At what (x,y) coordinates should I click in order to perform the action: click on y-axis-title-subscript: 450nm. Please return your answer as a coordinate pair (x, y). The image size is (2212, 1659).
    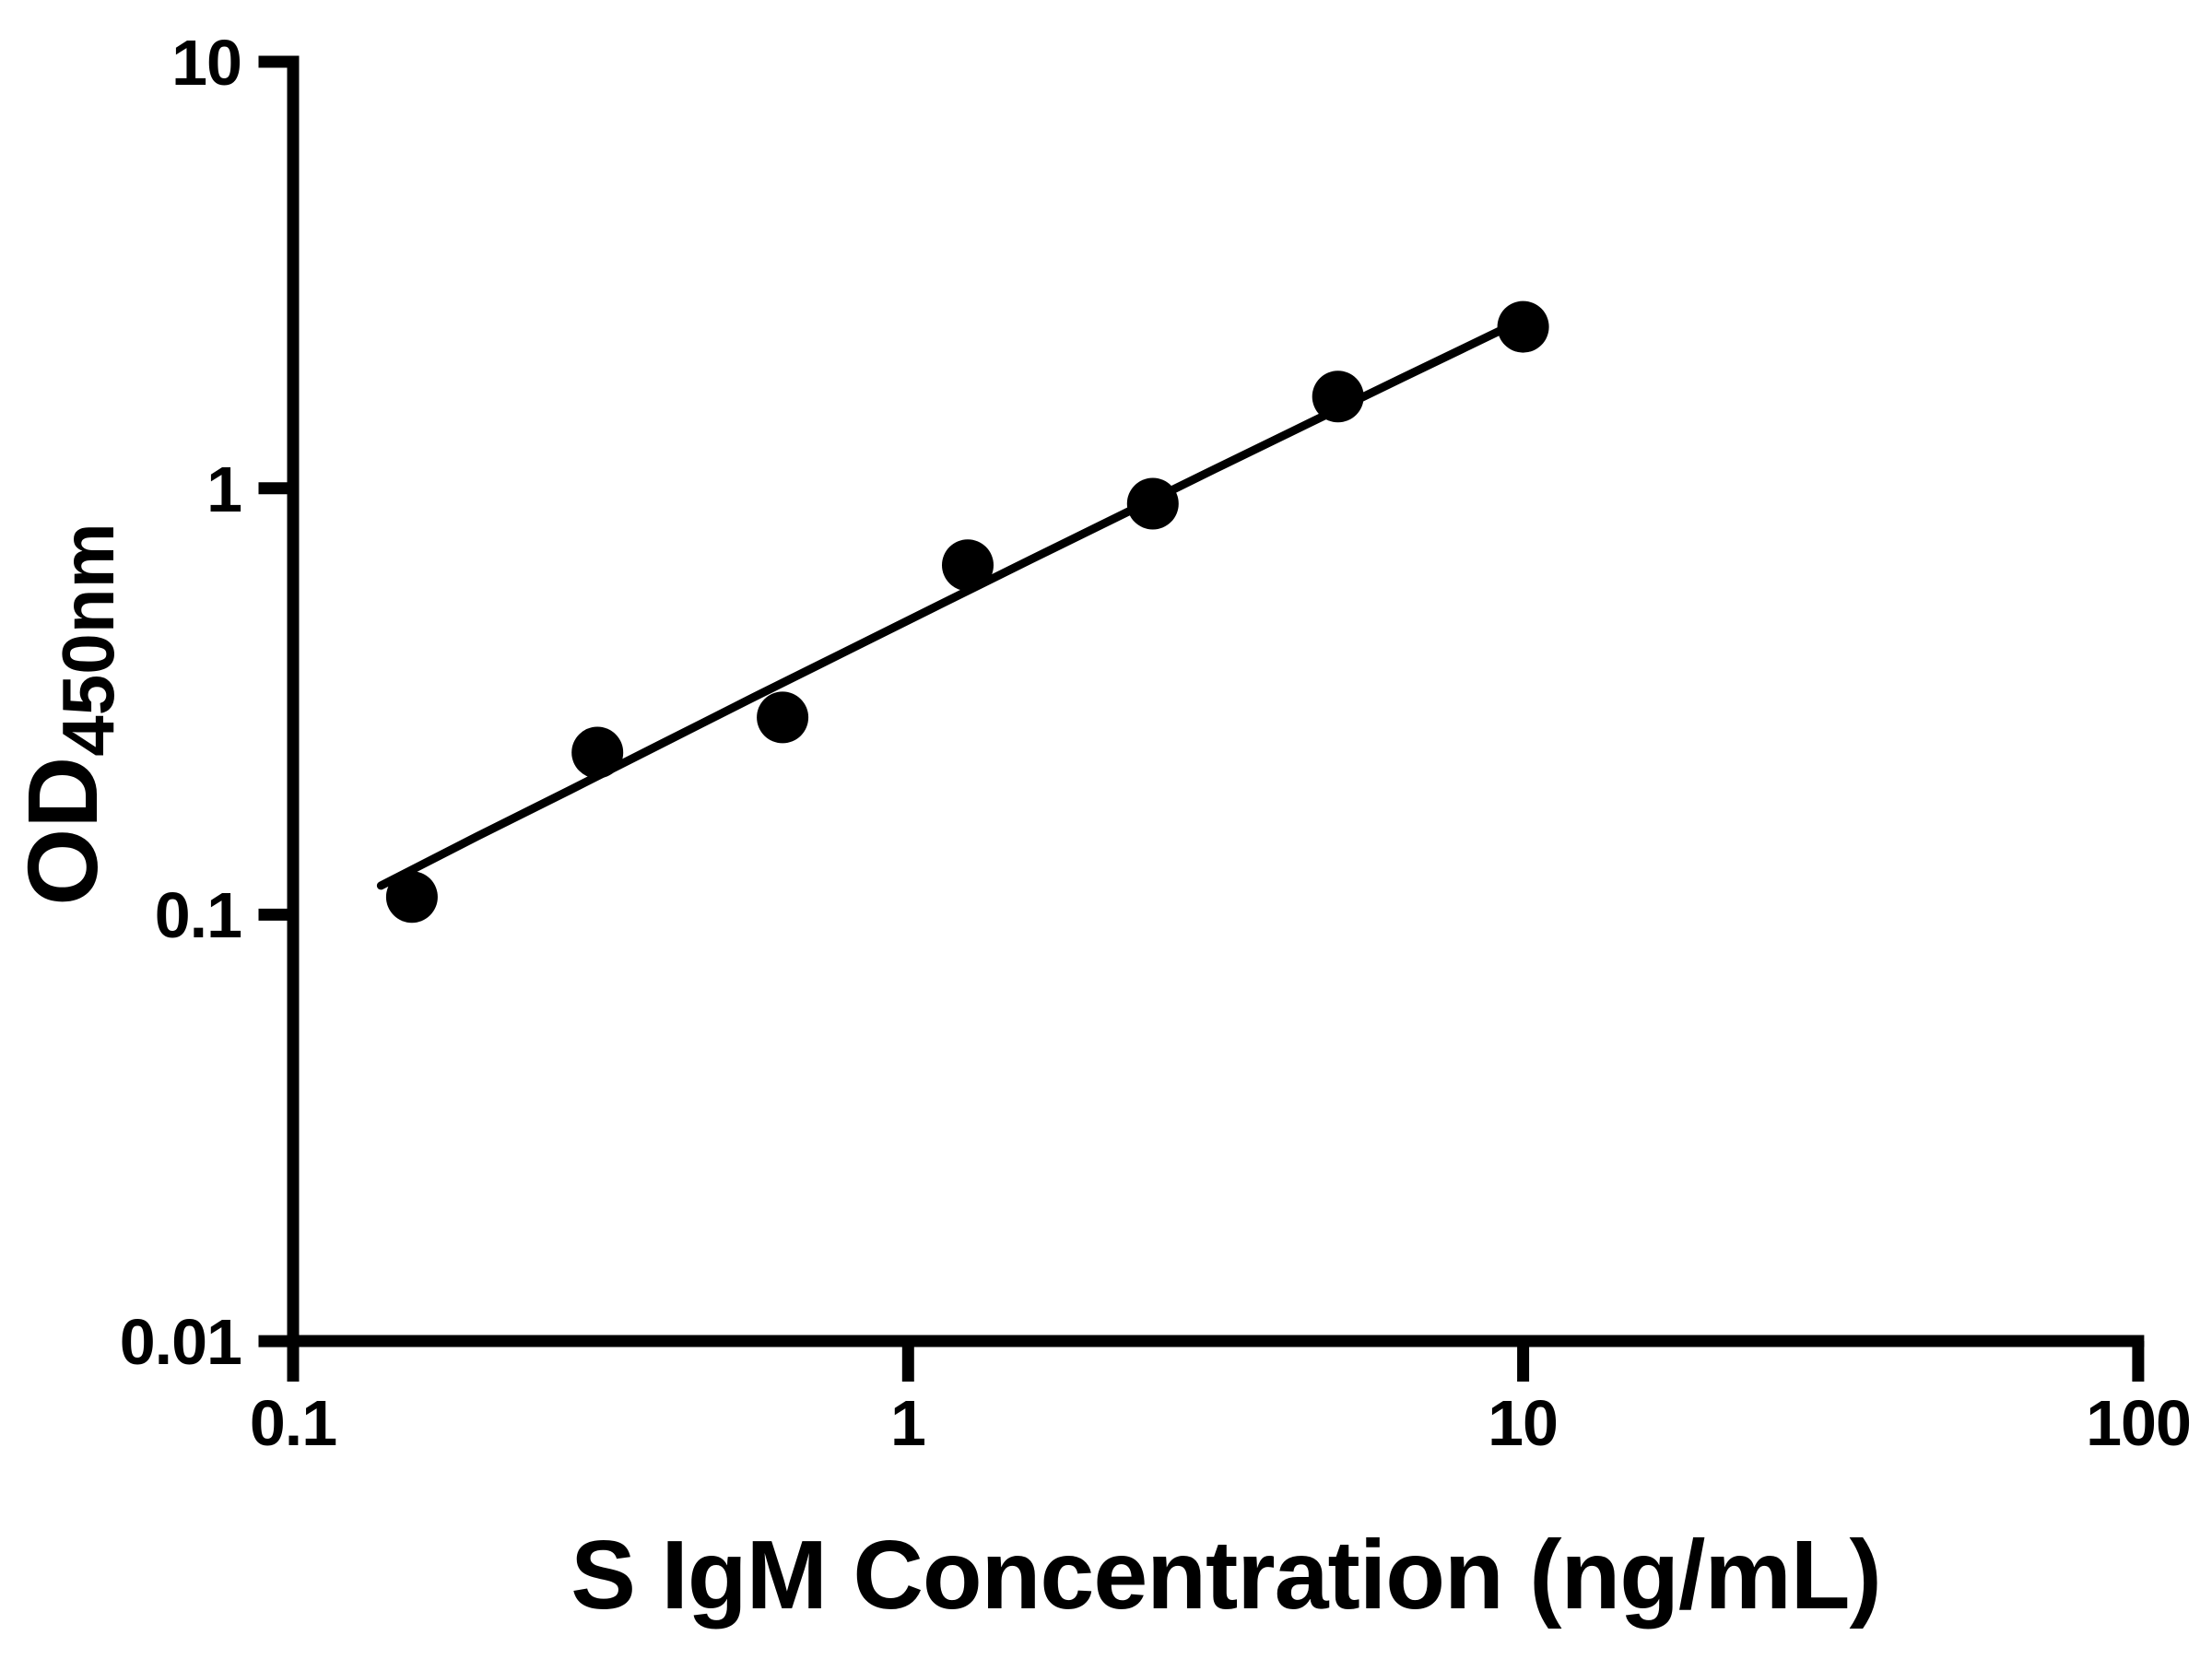
    Looking at the image, I should click on (88, 639).